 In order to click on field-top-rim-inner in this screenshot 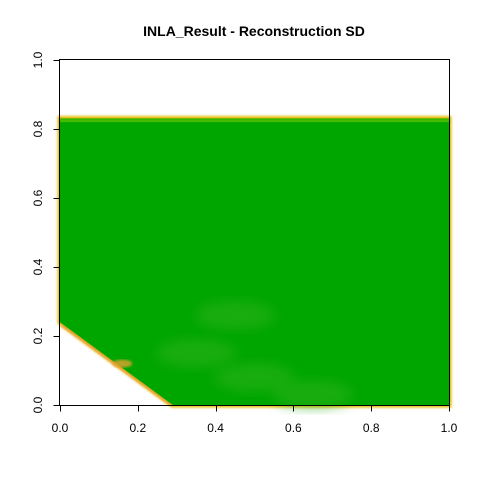, I will do `click(254, 121)`.